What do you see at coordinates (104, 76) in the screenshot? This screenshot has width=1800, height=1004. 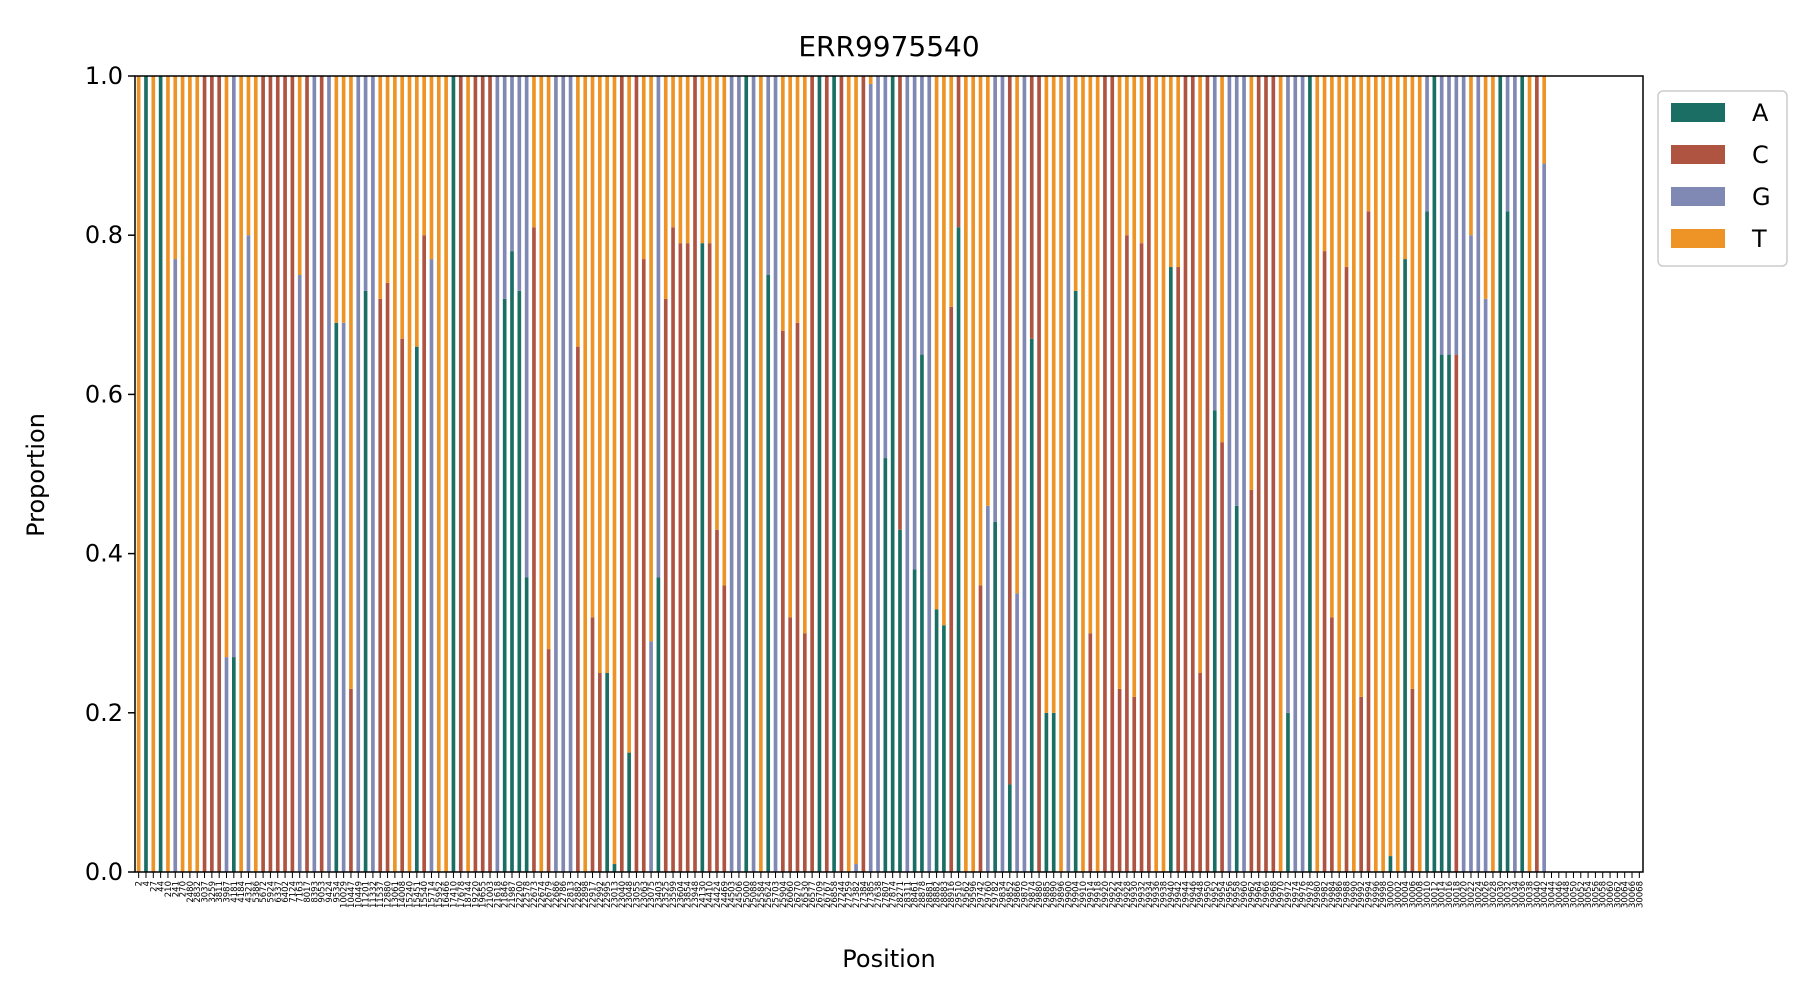 I see `y-tick-label: 1.0` at bounding box center [104, 76].